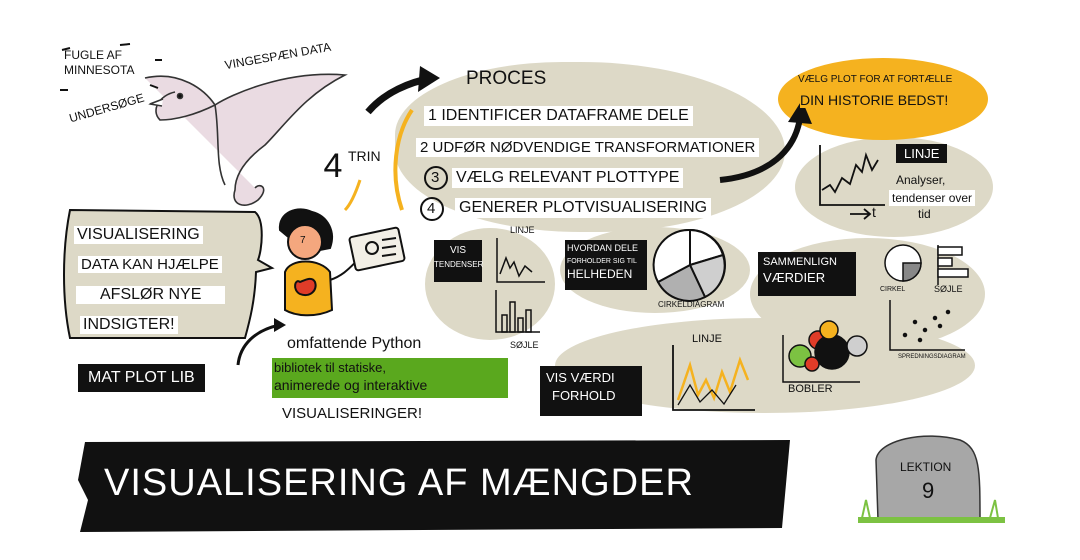  What do you see at coordinates (565, 115) in the screenshot?
I see `step-1-text: IDENTIFICER DATAFRAME DELE` at bounding box center [565, 115].